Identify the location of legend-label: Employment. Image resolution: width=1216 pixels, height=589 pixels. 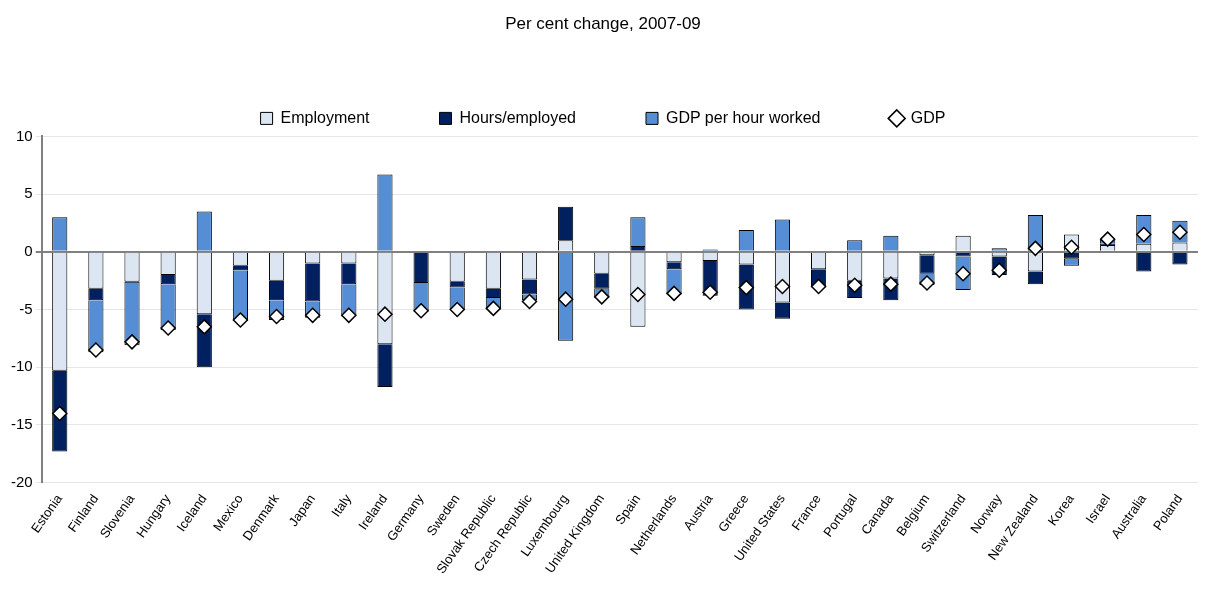
(325, 117).